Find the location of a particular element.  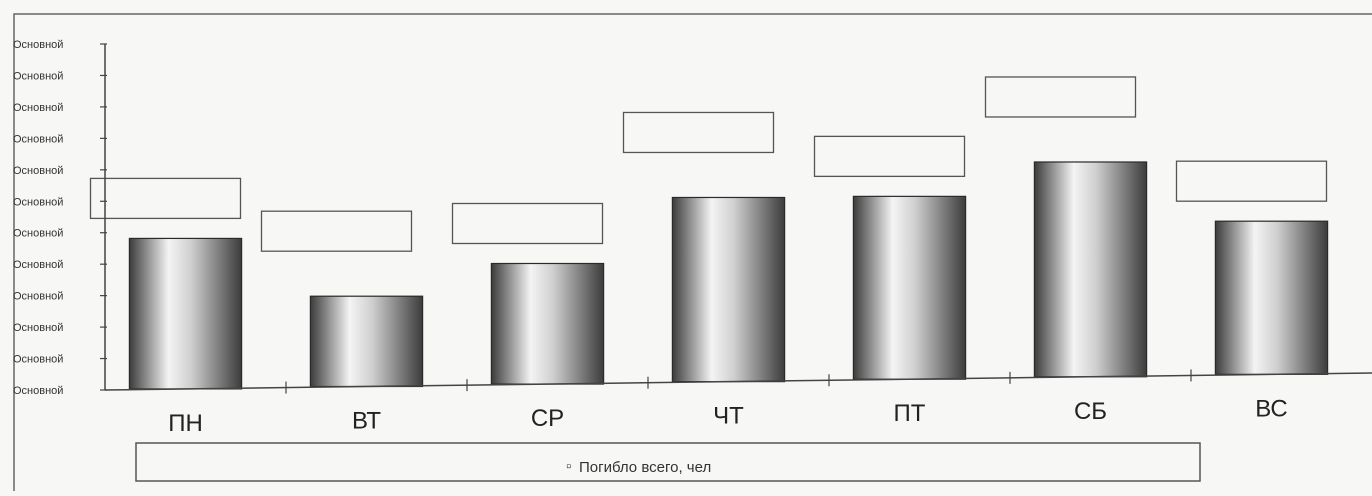

x-axis-line is located at coordinates (738, 381).